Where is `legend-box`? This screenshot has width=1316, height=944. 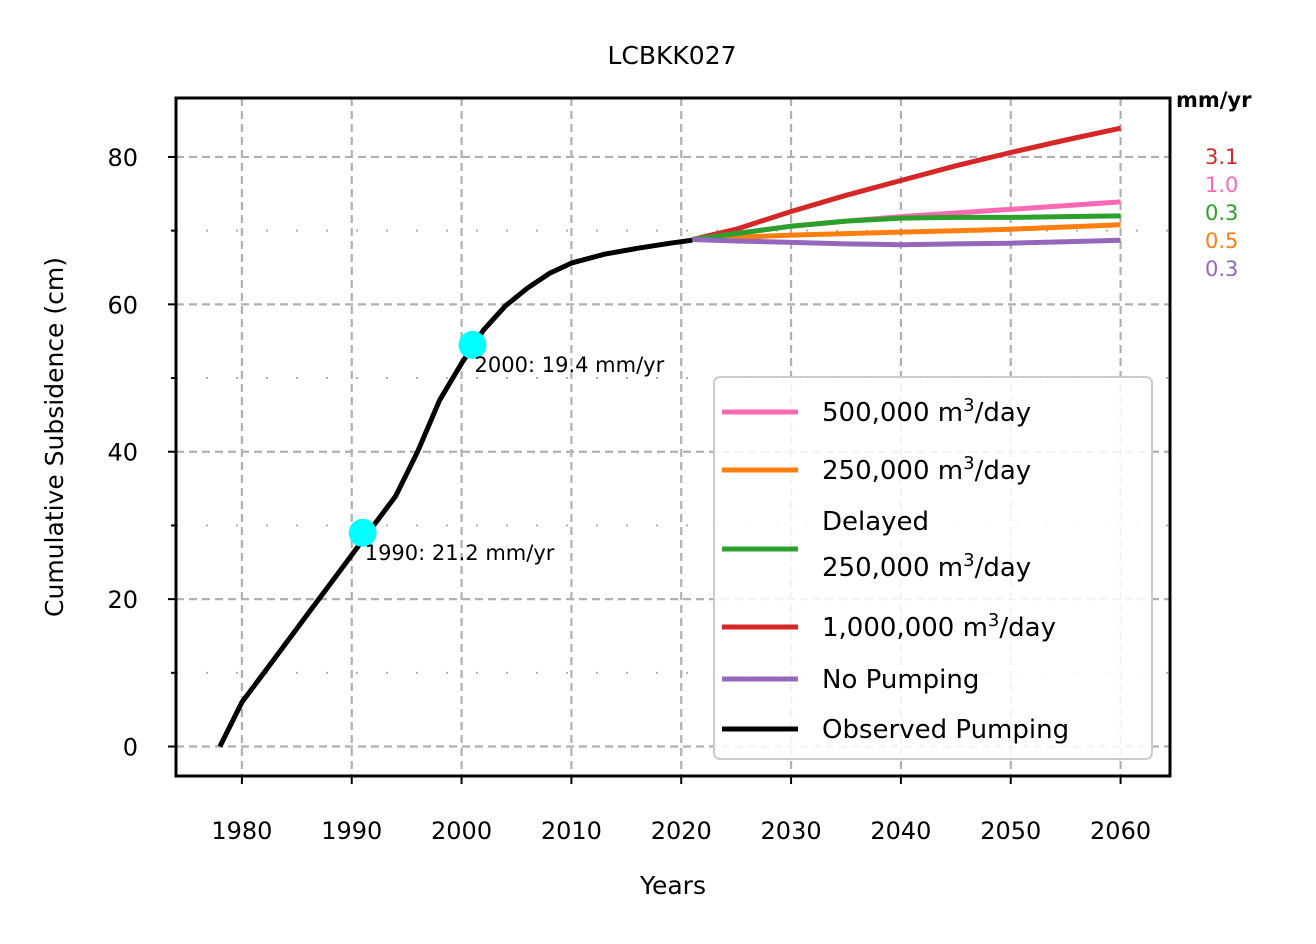 legend-box is located at coordinates (933, 568).